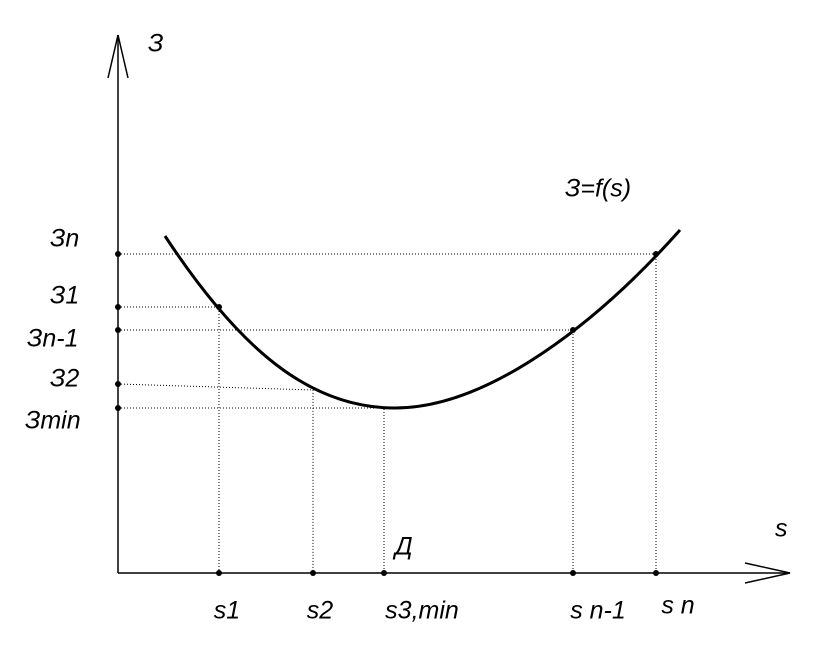 This screenshot has height=652, width=814. Describe the element at coordinates (598, 189) in the screenshot. I see `curve-label: З=f(s)` at that location.